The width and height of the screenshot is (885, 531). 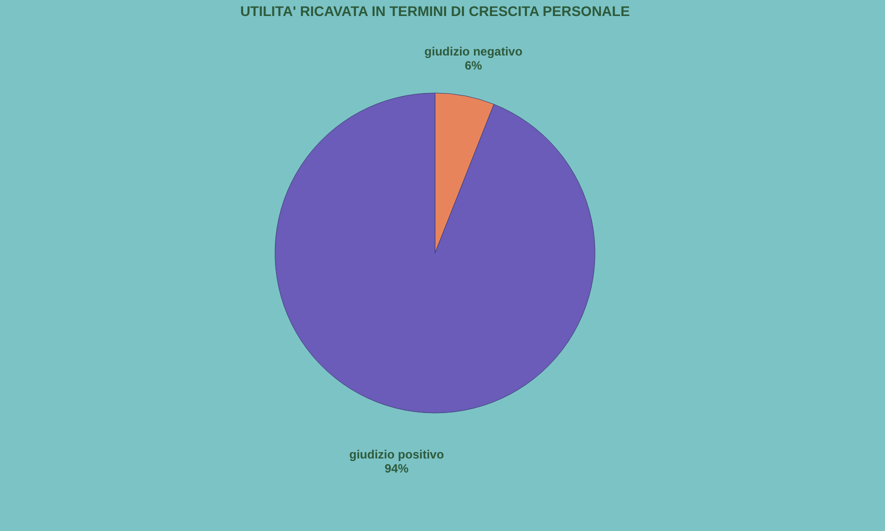 I want to click on chart-title: UTILITA' RICAVATA IN TERMINI DI CRESCITA PERSONALE, so click(x=435, y=11).